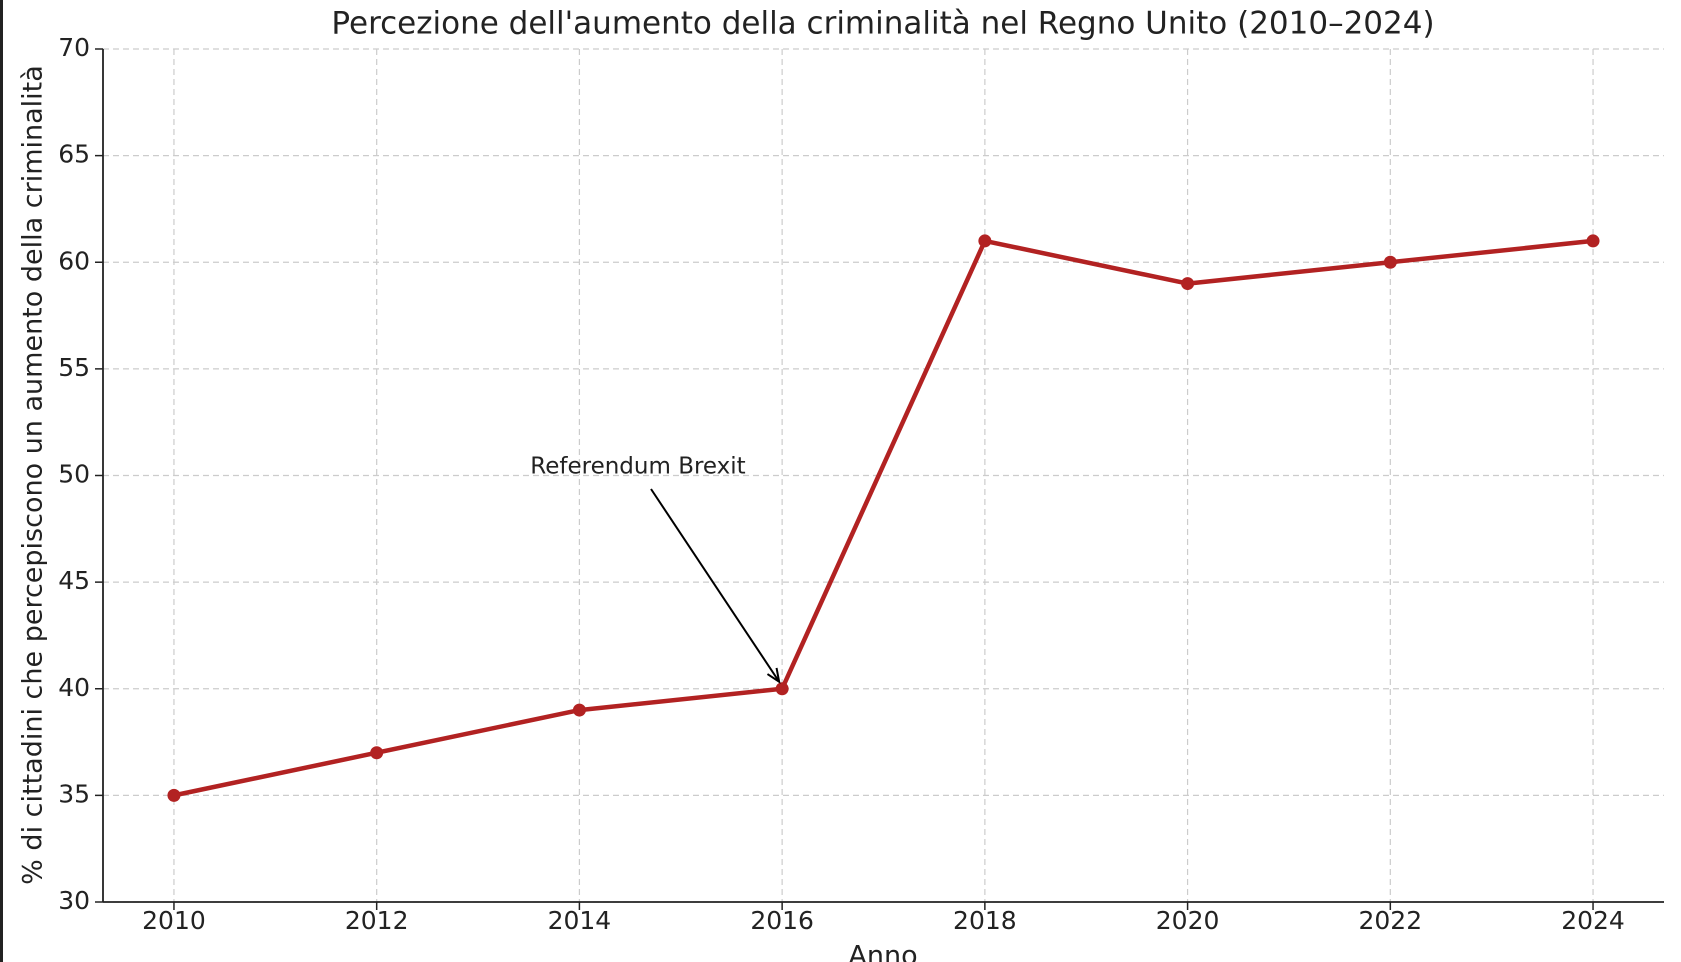 This screenshot has width=1681, height=962. I want to click on arrow-head, so click(773, 675).